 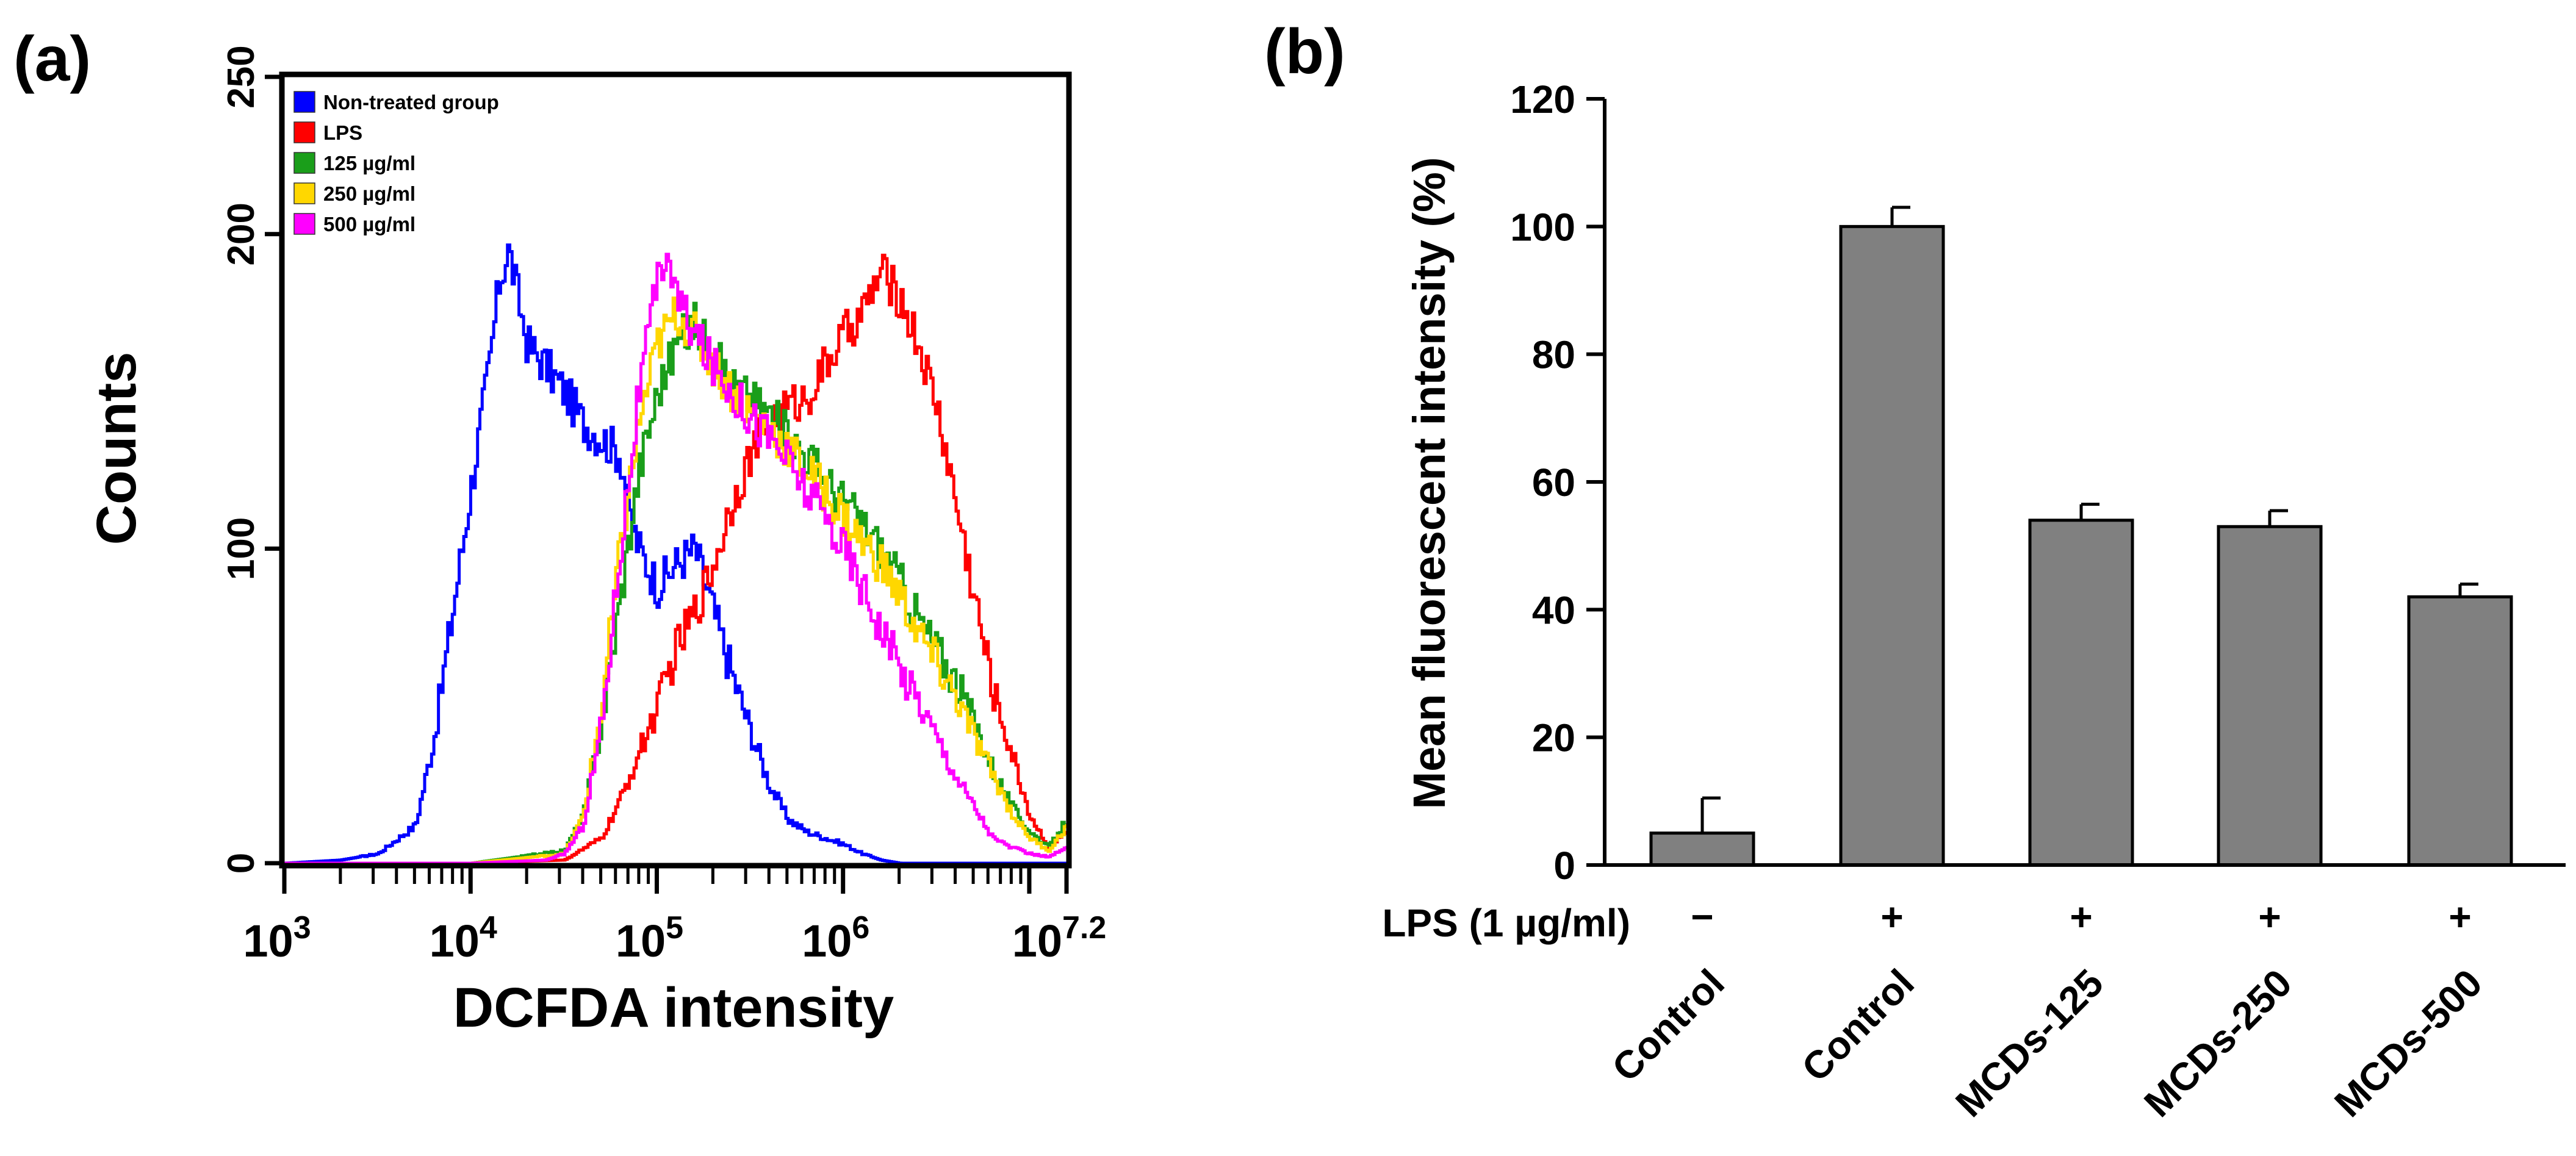 I want to click on y-tick-label-b: 40, so click(x=1553, y=610).